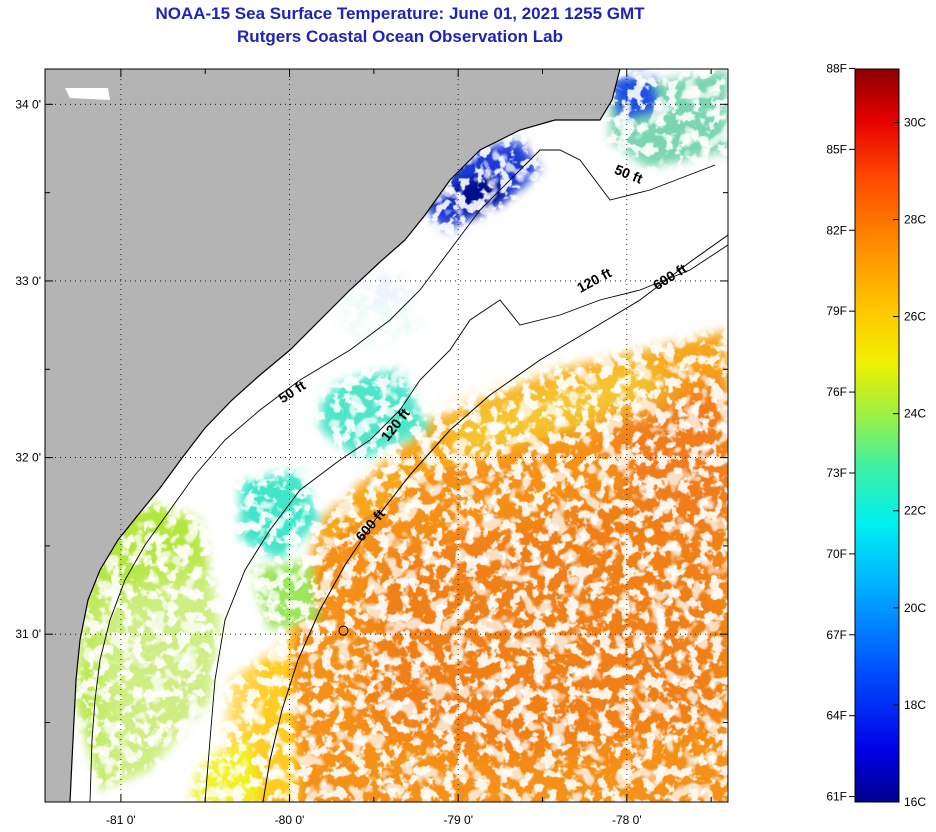 The height and width of the screenshot is (832, 936). I want to click on lon-tick-label: -78 0', so click(627, 820).